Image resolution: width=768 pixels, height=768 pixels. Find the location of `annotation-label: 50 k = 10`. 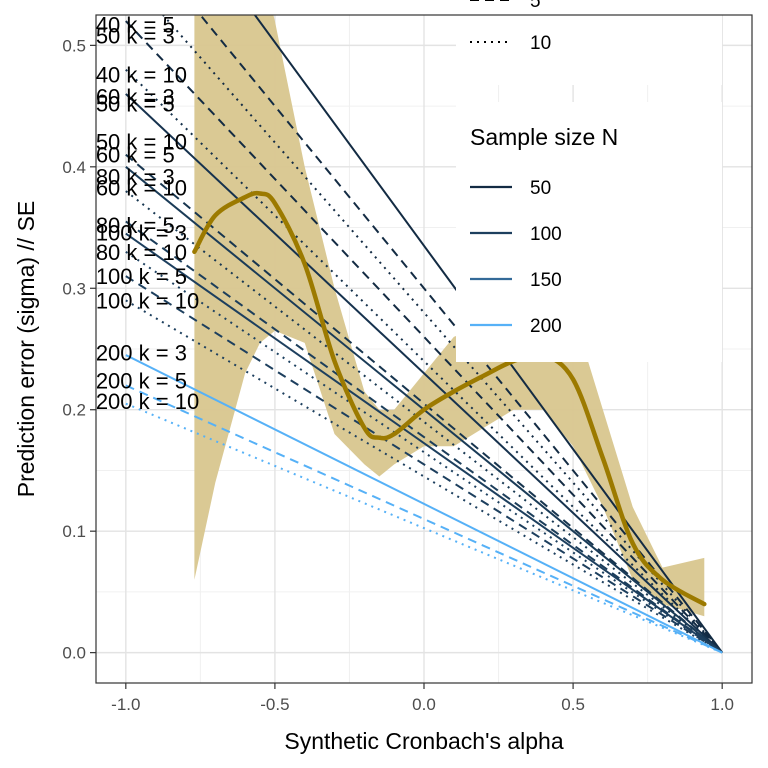

annotation-label: 50 k = 10 is located at coordinates (141, 141).